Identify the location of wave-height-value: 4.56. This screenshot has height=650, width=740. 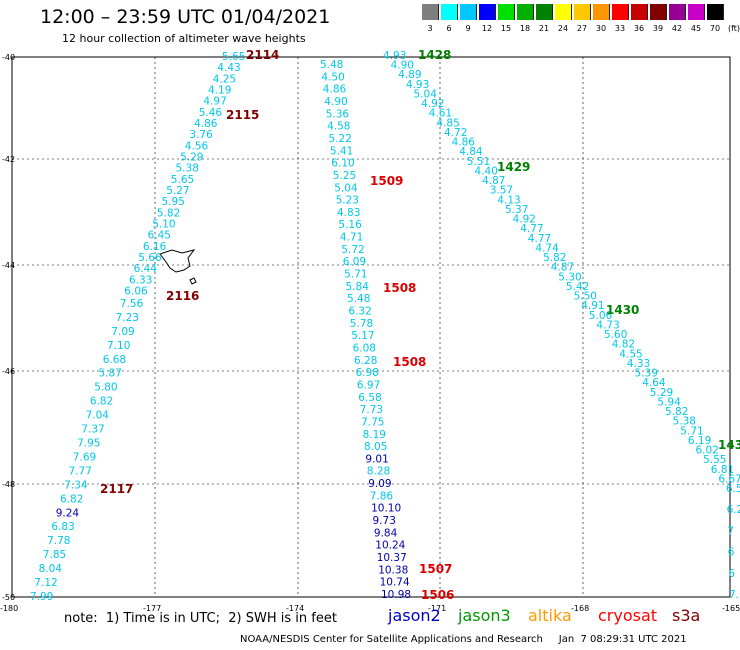
(197, 146).